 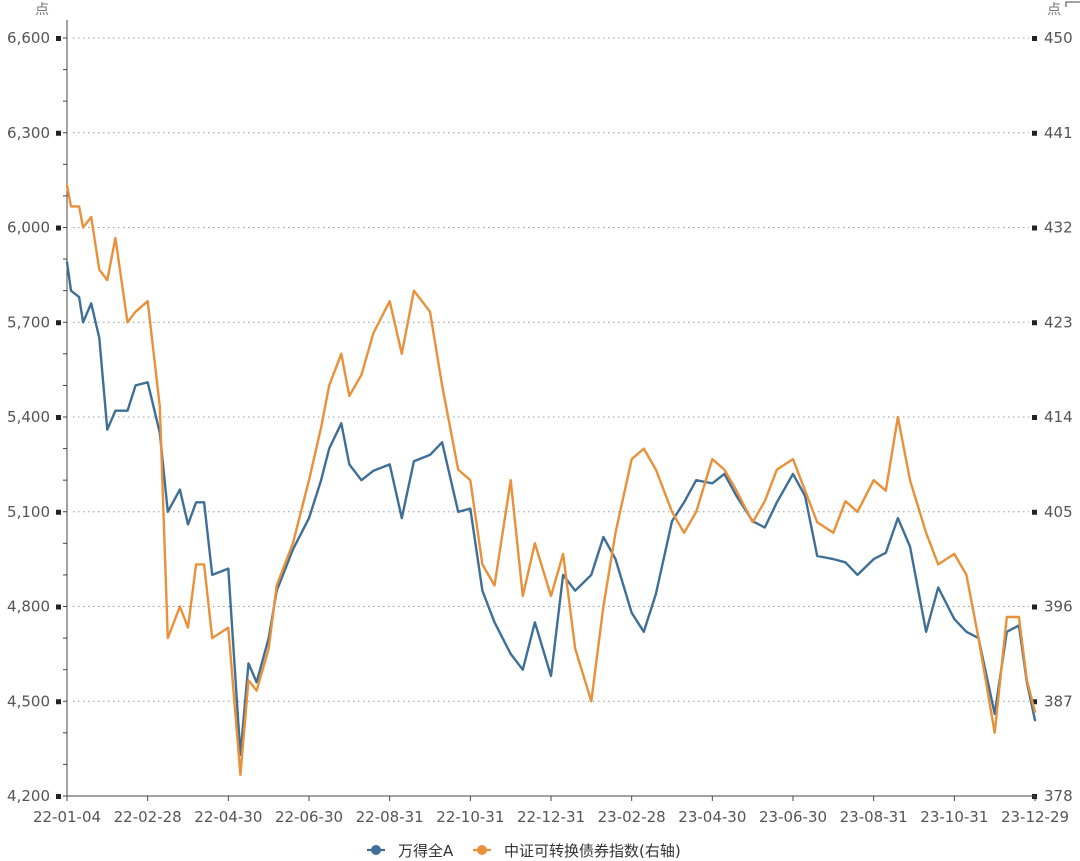 What do you see at coordinates (228, 817) in the screenshot?
I see `x-tick-label: 22-04-30` at bounding box center [228, 817].